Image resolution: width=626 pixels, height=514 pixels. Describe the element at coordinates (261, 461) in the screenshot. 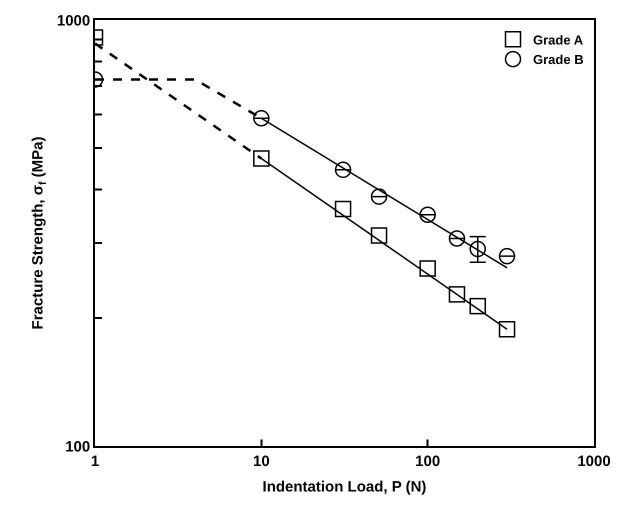

I see `x-tick-label: 10` at that location.